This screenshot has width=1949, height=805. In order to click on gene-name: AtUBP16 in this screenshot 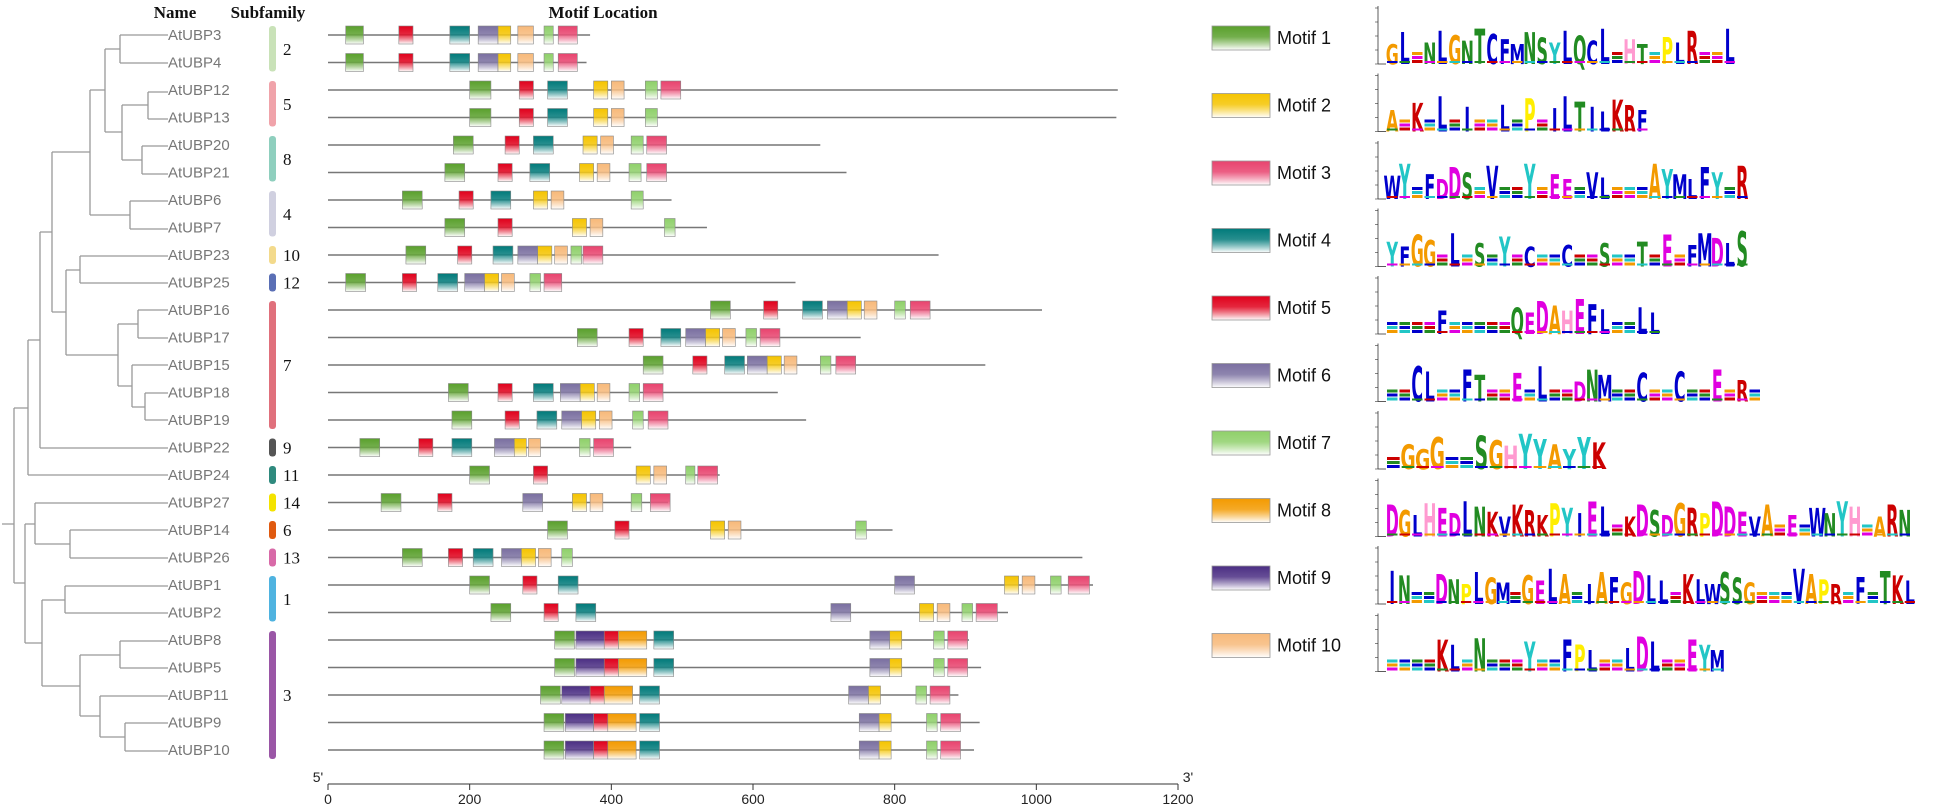, I will do `click(199, 310)`.